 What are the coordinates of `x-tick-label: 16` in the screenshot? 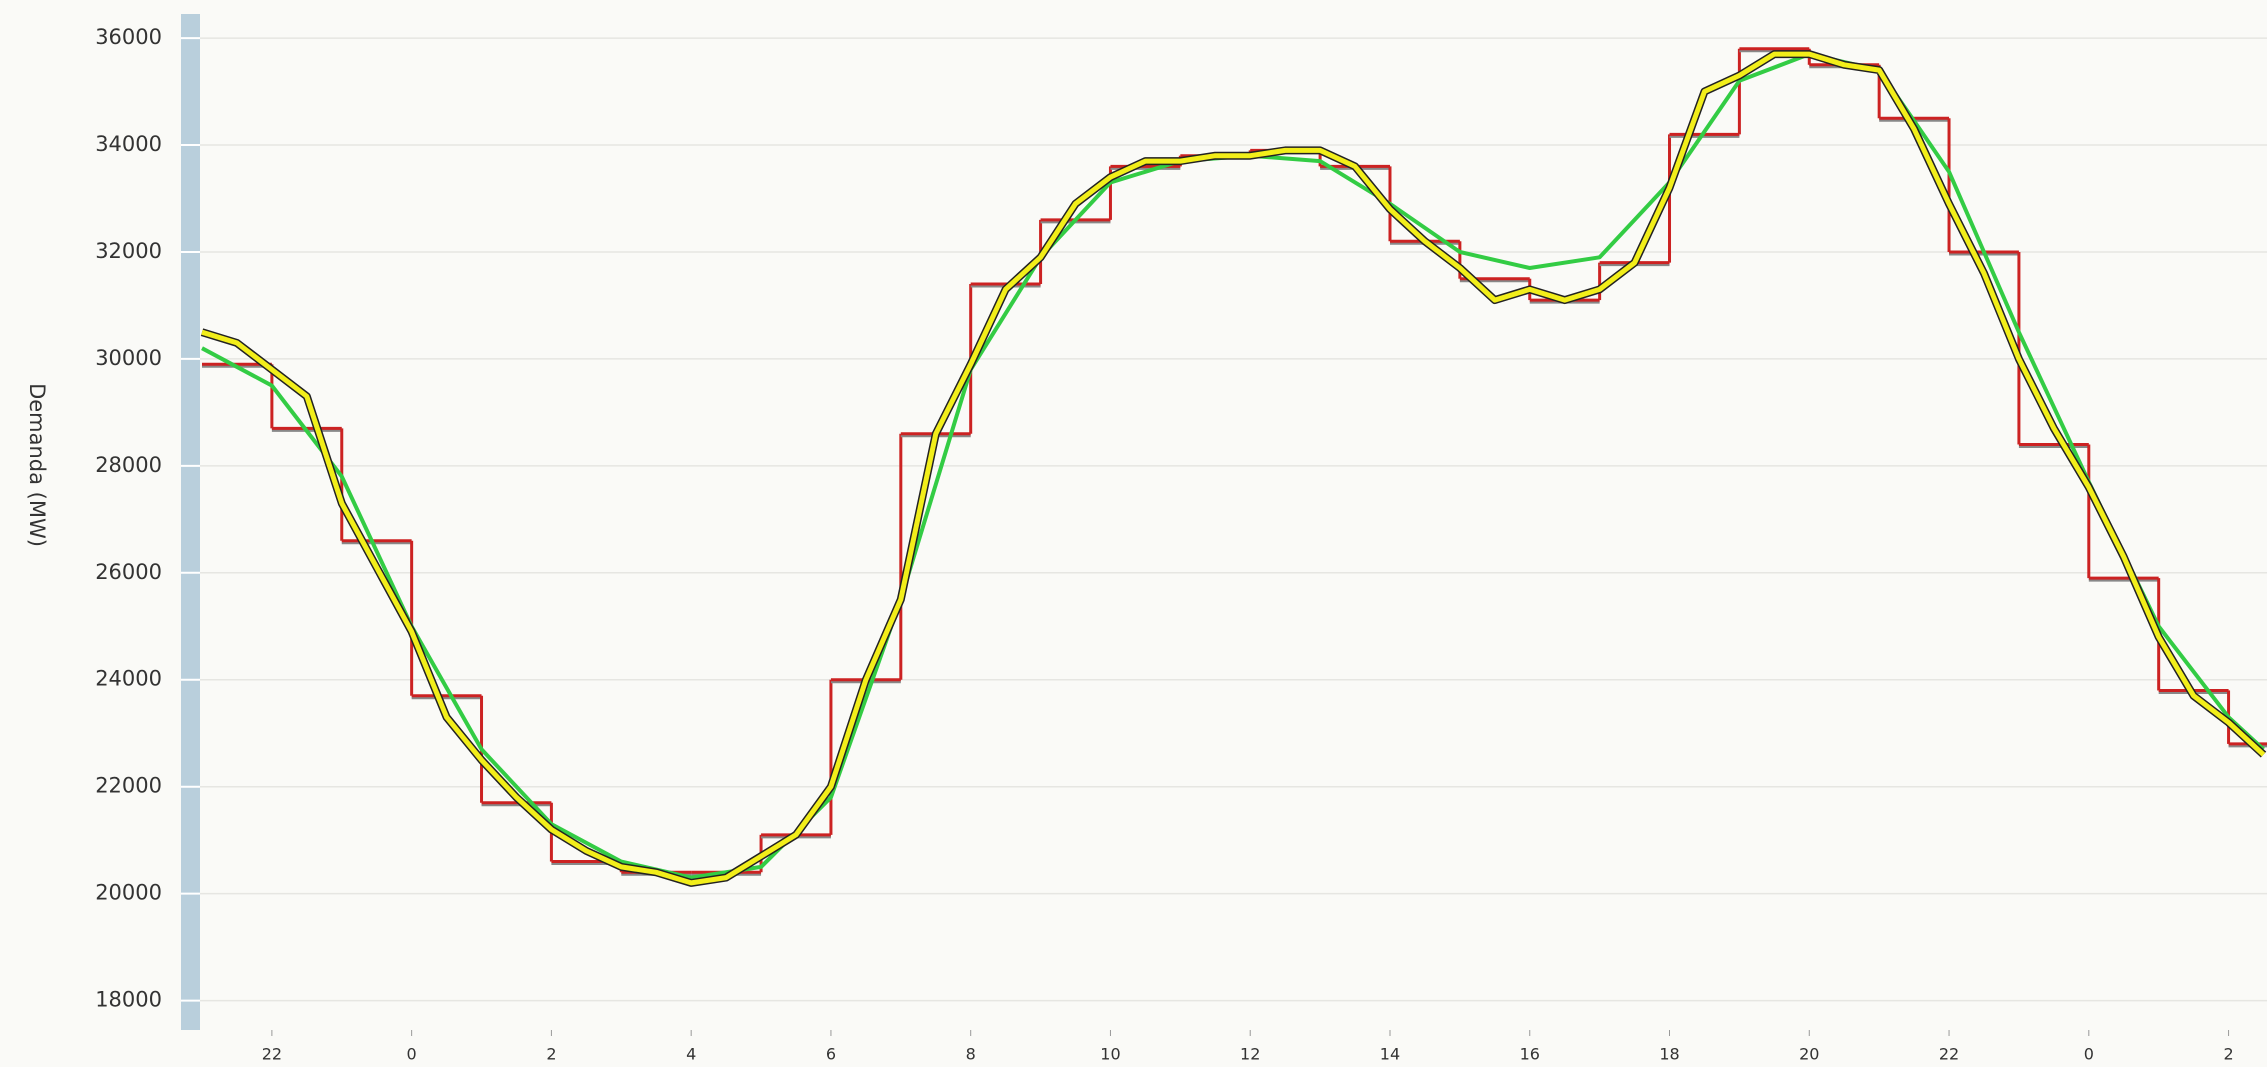 It's located at (1530, 1054).